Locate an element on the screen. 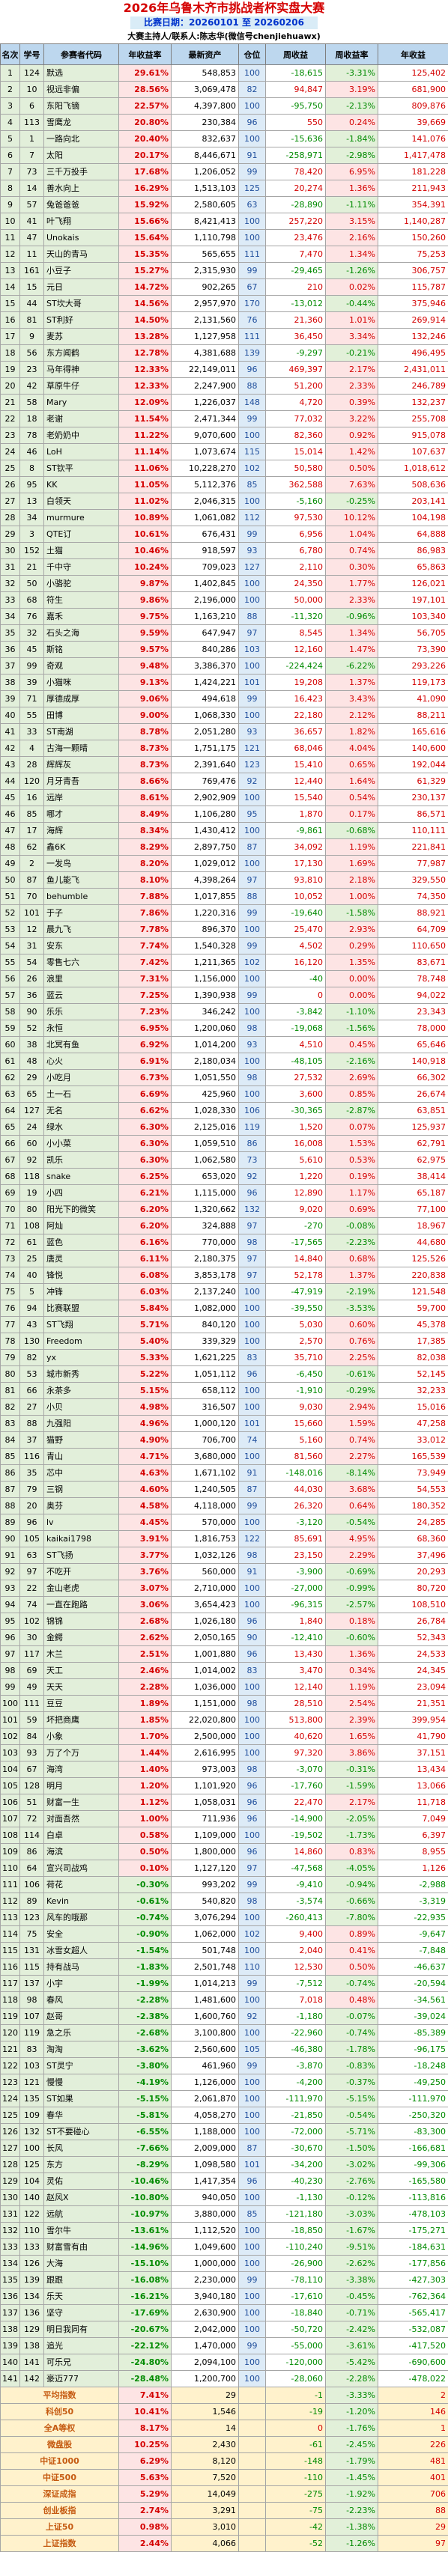 The width and height of the screenshot is (448, 2576). name-cell: 赵哥 is located at coordinates (81, 2016).